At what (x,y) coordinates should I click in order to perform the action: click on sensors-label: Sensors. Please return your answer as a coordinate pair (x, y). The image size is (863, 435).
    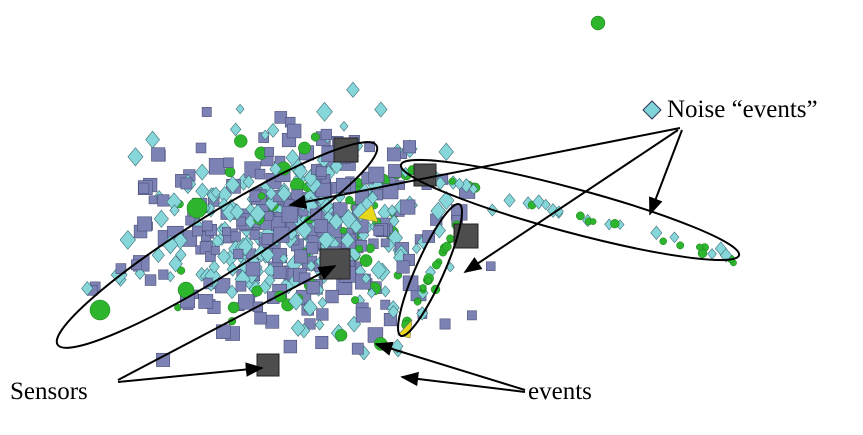
    Looking at the image, I should click on (49, 391).